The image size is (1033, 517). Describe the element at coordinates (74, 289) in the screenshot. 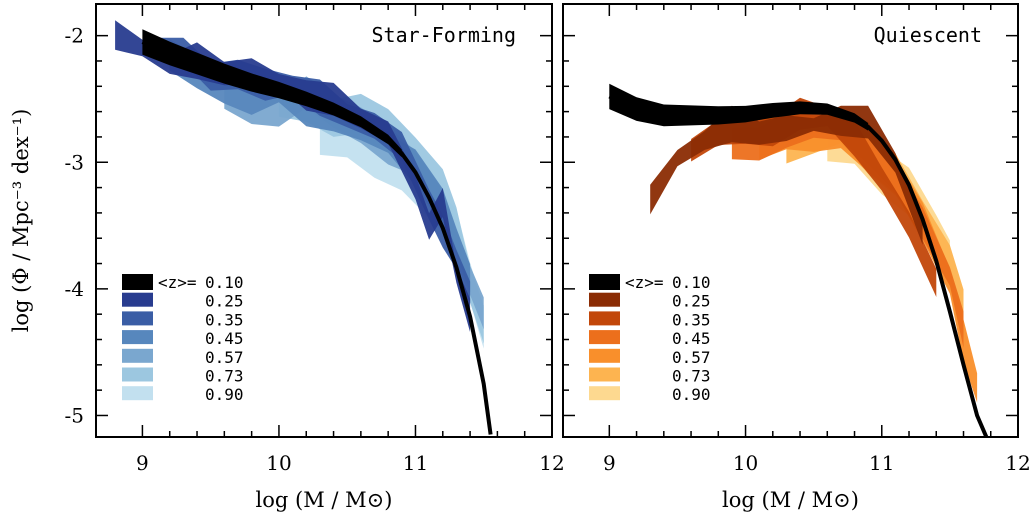

I see `y-tick-label: -4` at that location.